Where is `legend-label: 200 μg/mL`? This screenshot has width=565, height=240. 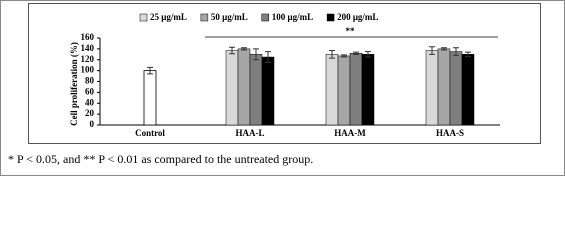
legend-label: 200 μg/mL is located at coordinates (357, 17).